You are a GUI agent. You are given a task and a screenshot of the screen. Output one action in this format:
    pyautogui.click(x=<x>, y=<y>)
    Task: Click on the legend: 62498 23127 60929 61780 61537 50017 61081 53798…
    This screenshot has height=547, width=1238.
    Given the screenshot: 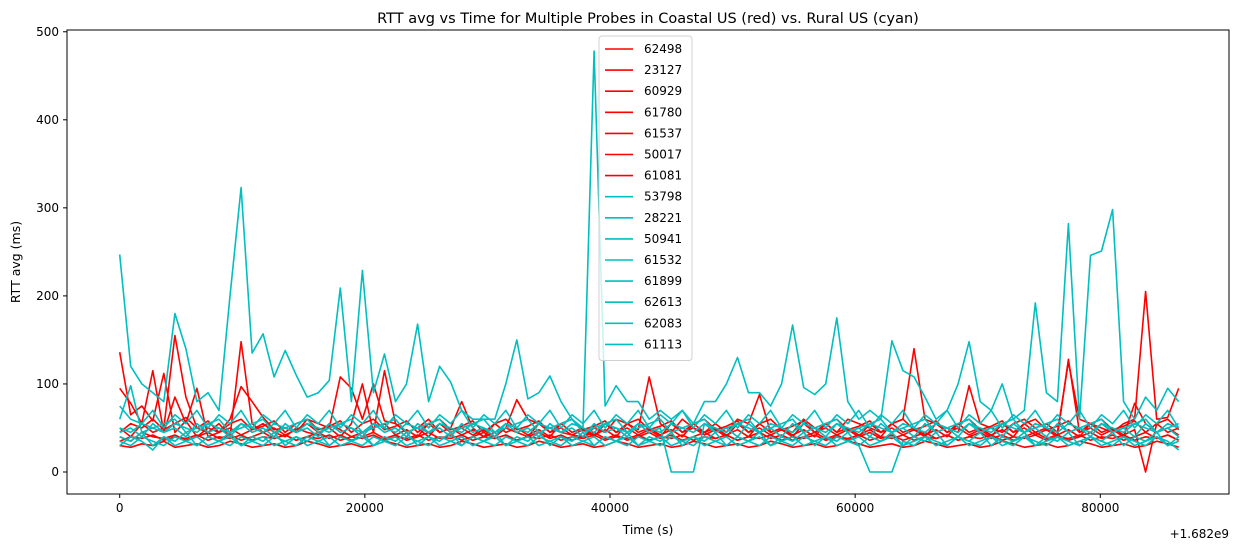 What is the action you would take?
    pyautogui.click(x=645, y=198)
    